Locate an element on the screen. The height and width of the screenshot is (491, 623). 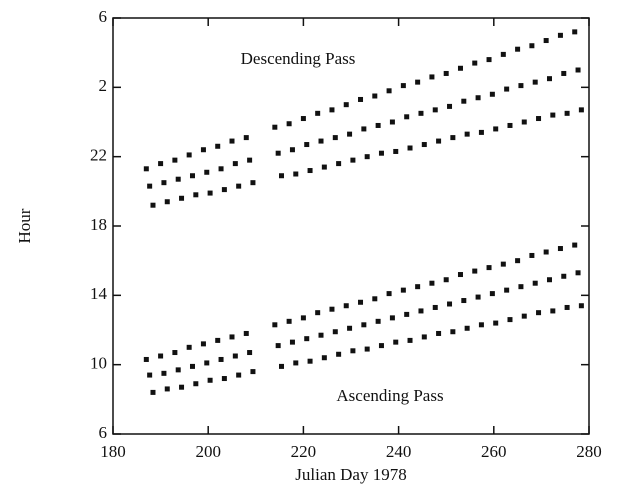
x-tick-label: 260 is located at coordinates (494, 451).